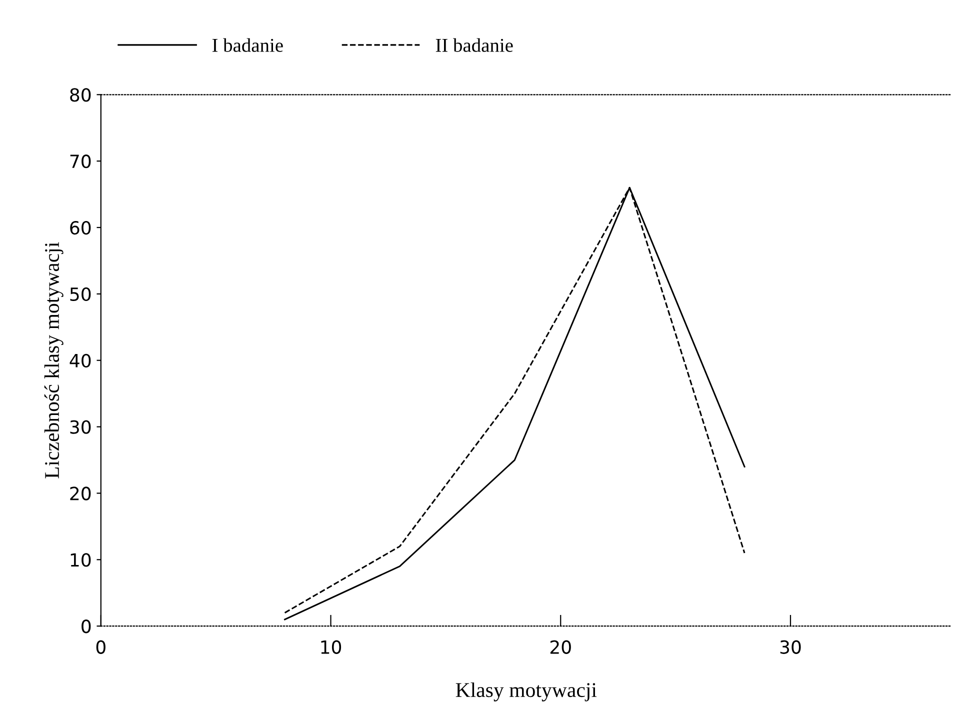 Image resolution: width=961 pixels, height=728 pixels. I want to click on y-tick-label: 20, so click(80, 493).